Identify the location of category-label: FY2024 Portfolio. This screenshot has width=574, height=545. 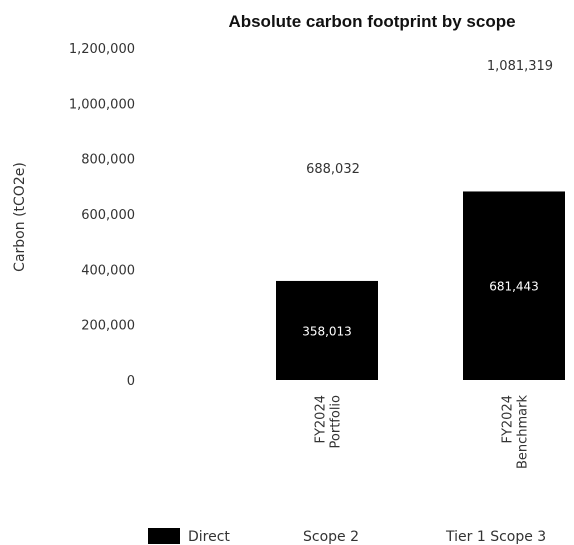
(329, 422).